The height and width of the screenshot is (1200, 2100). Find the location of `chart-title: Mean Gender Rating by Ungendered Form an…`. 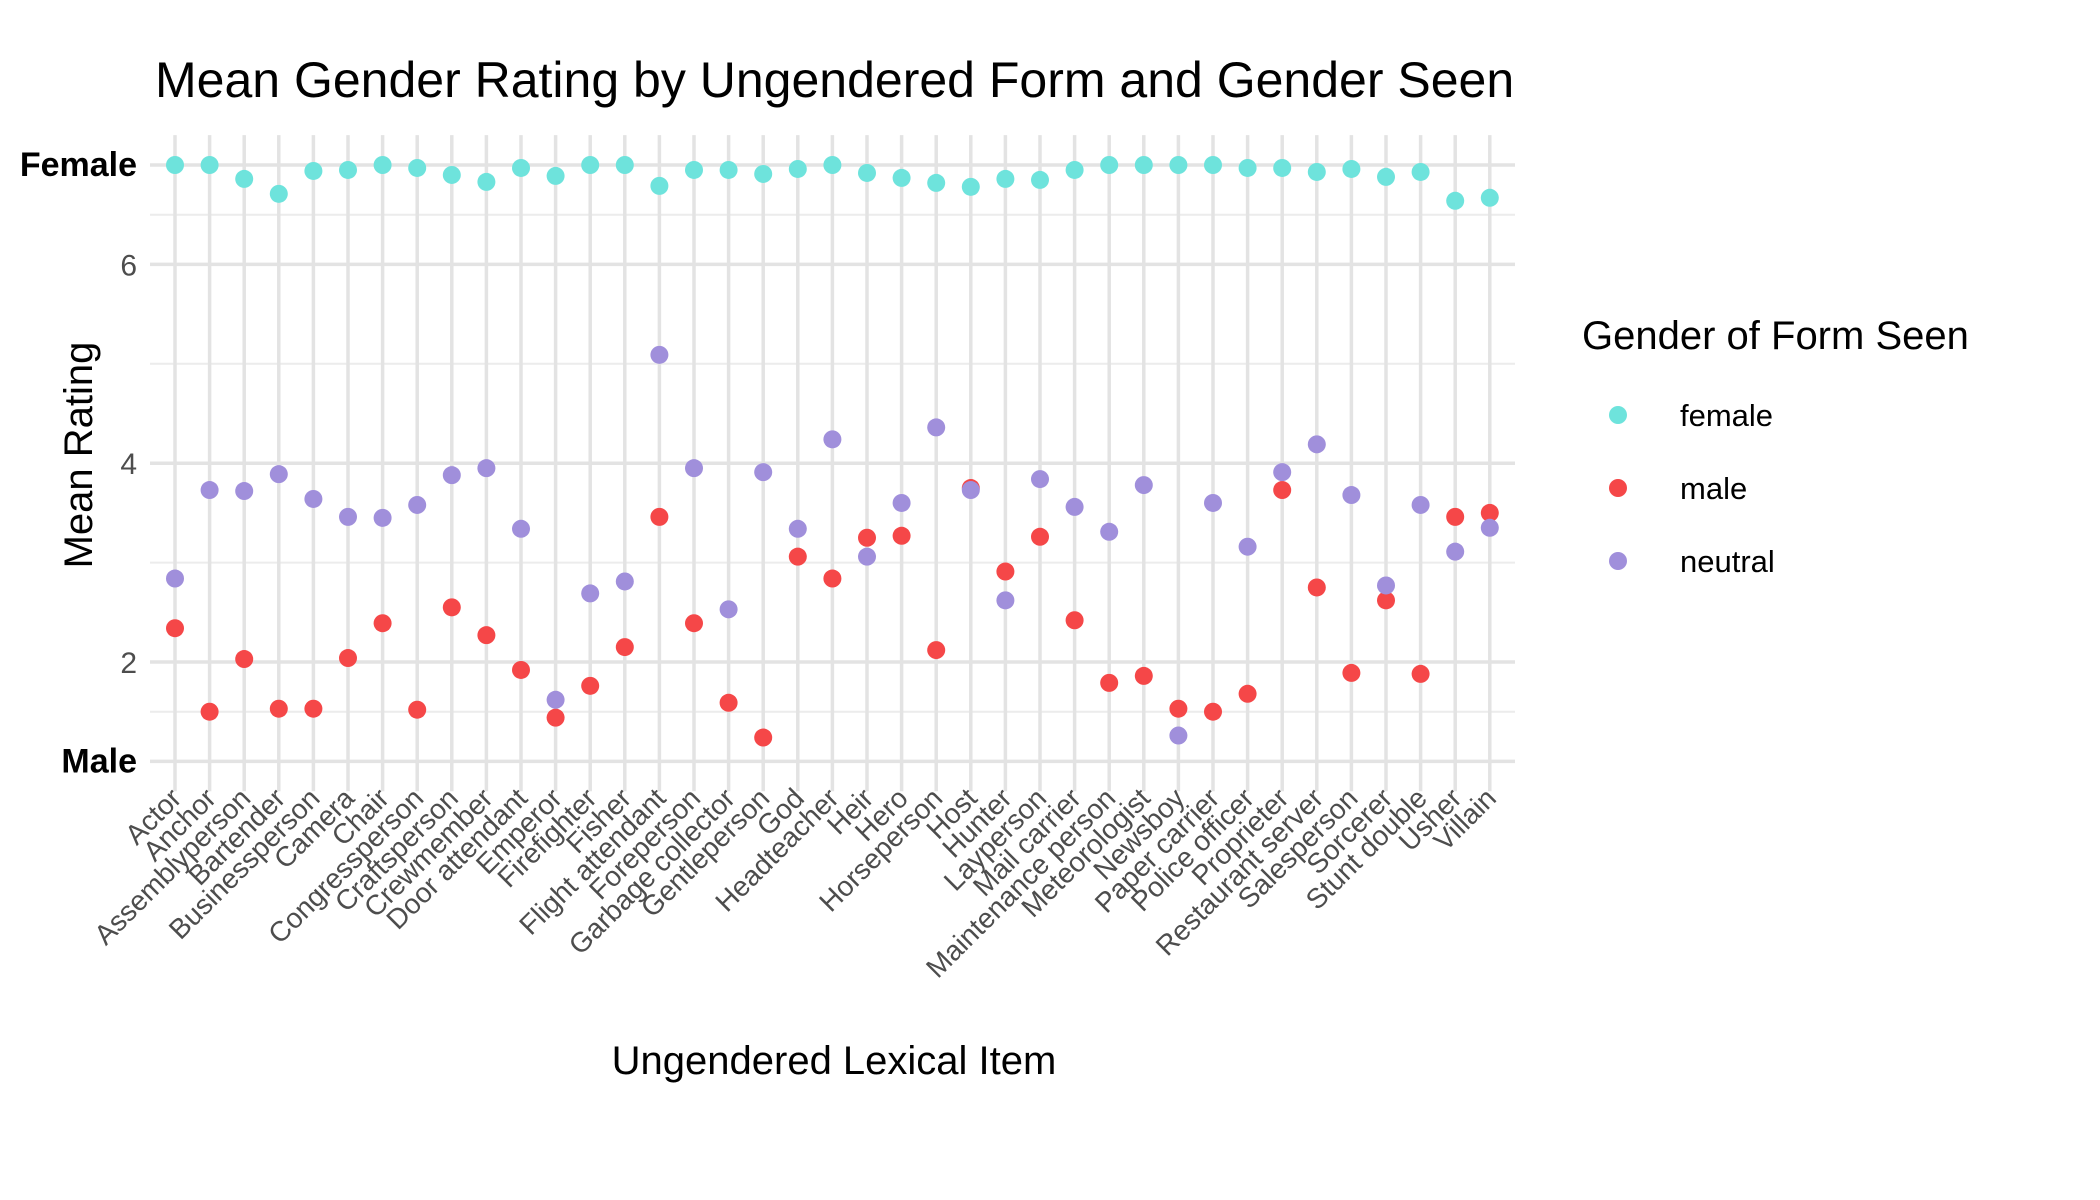

chart-title: Mean Gender Rating by Ungendered Form an… is located at coordinates (834, 80).